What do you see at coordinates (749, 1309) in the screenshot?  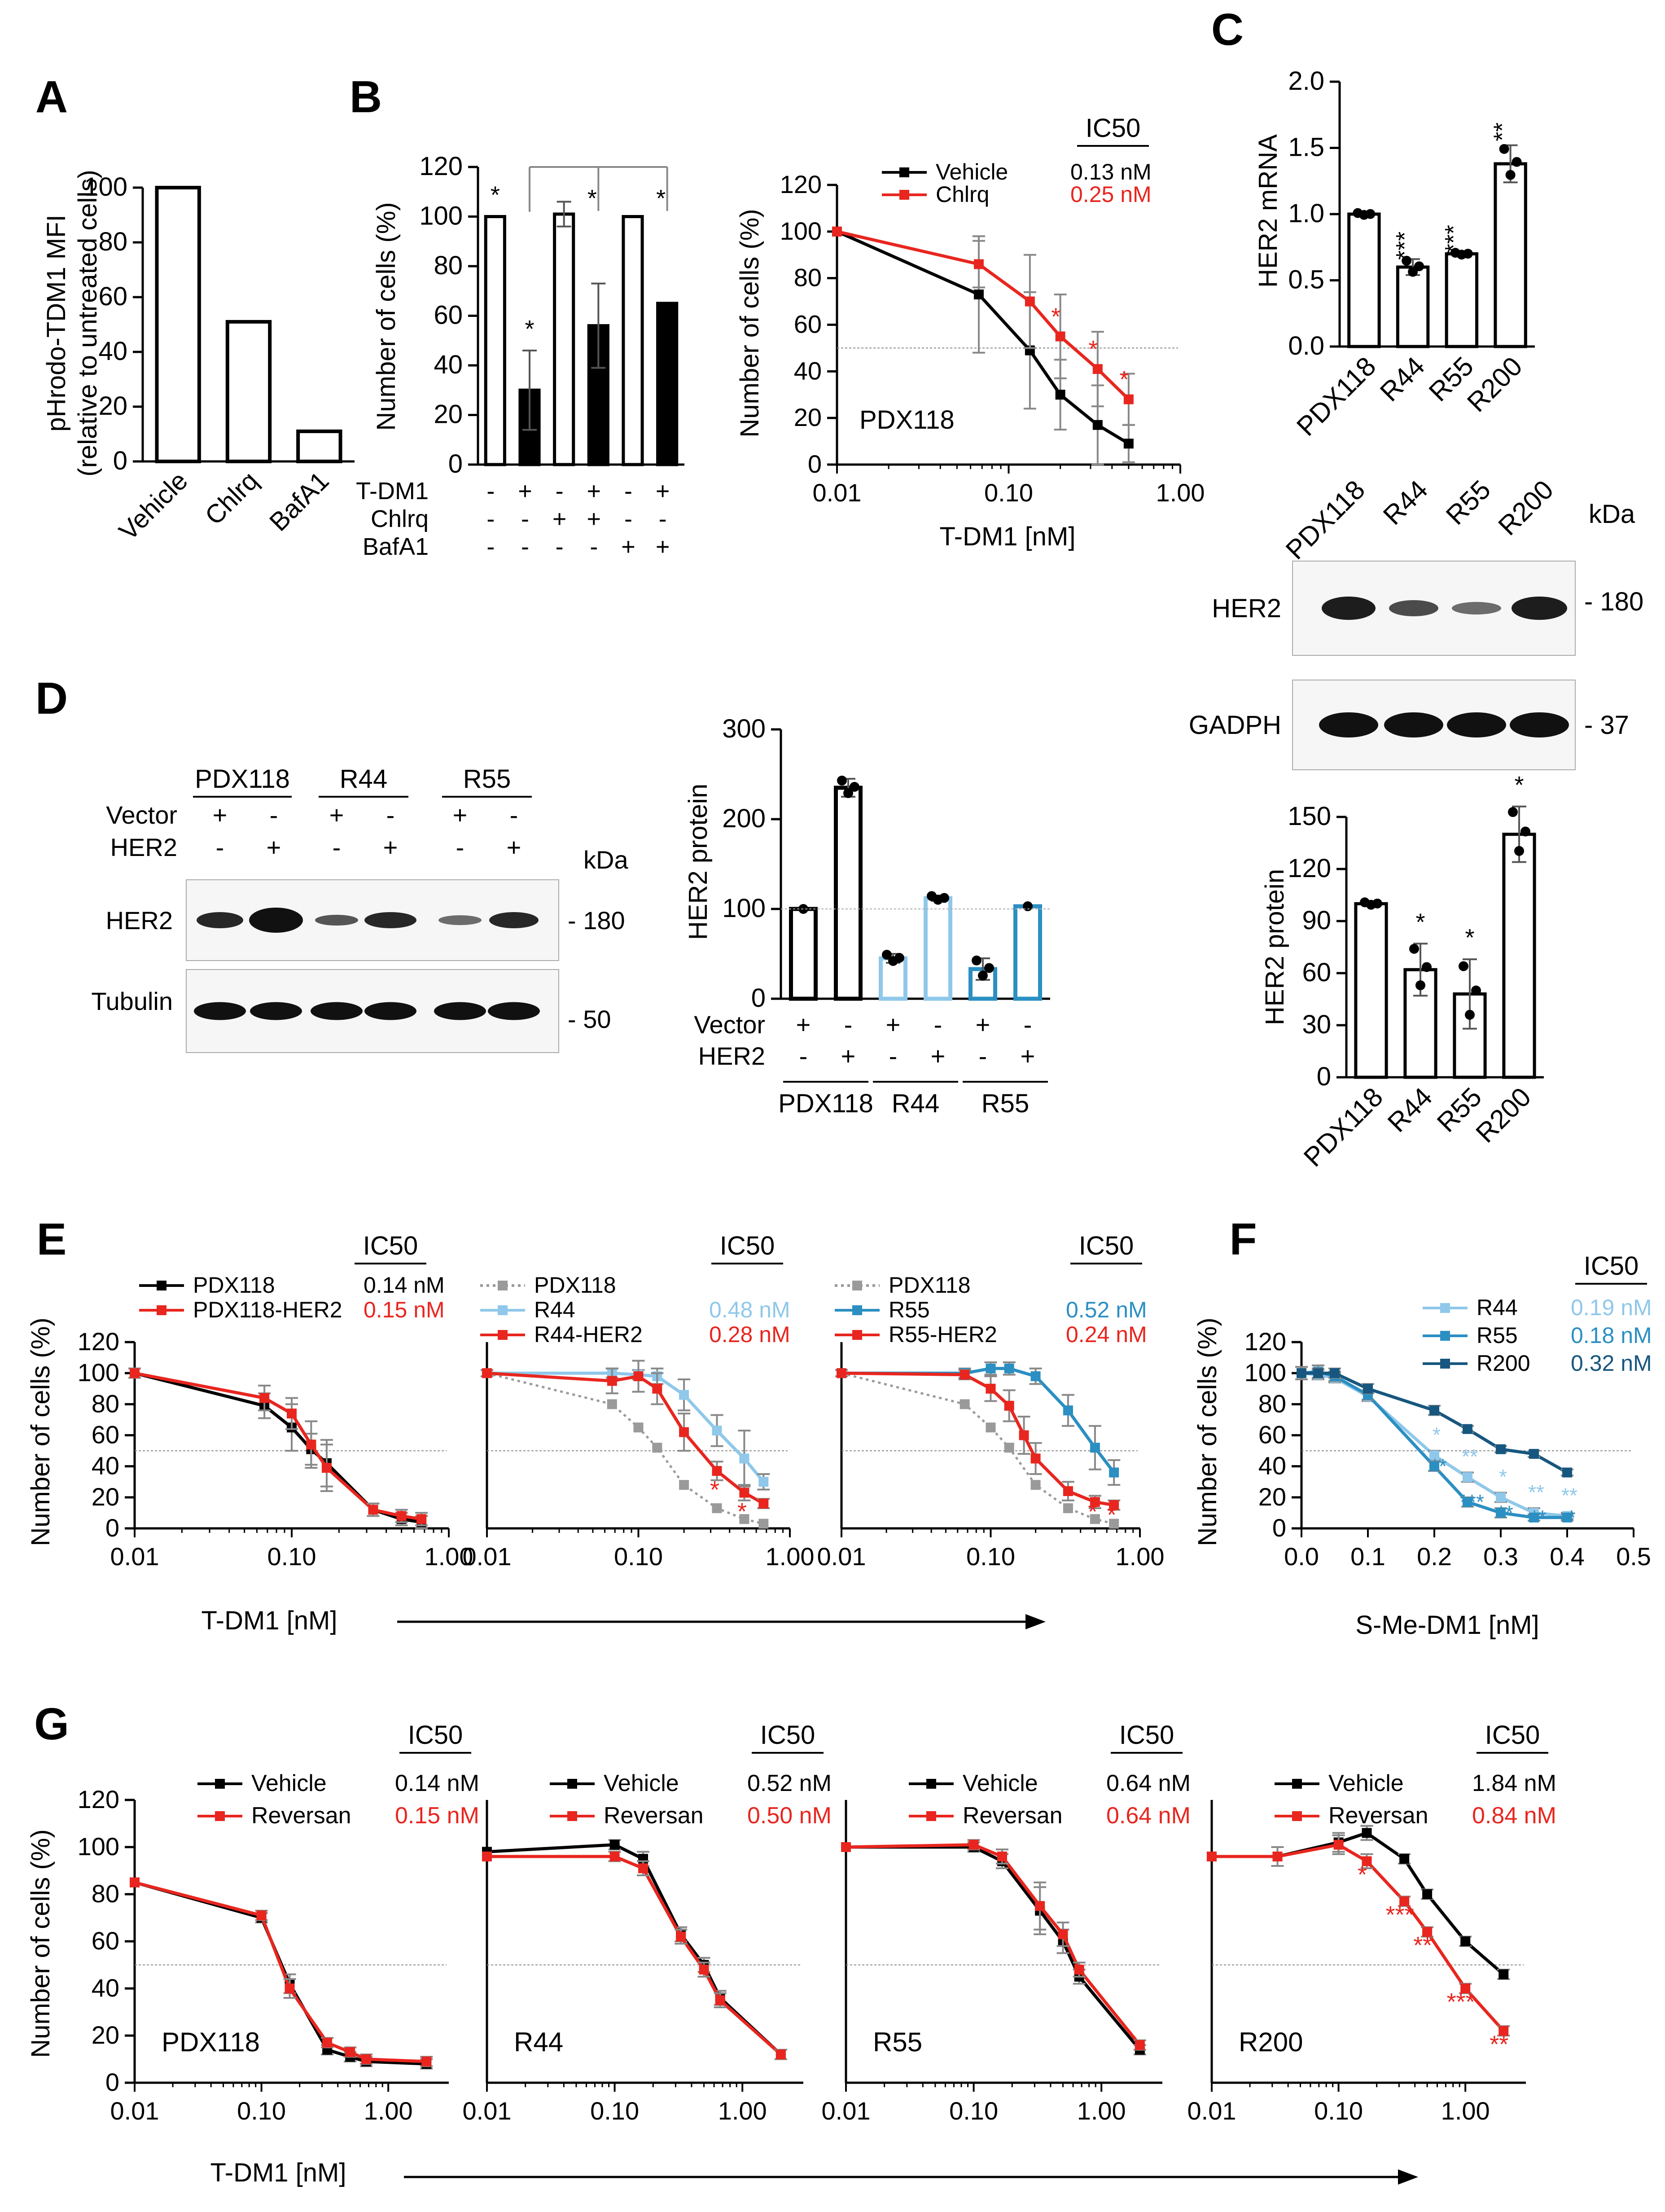 I see `ic50-value: 0.48 nM` at bounding box center [749, 1309].